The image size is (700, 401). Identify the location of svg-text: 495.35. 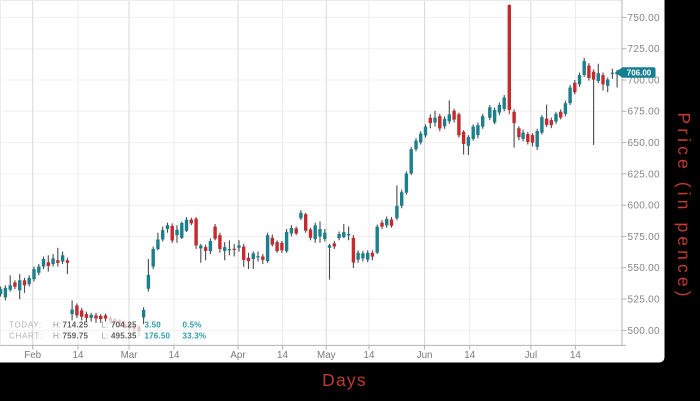
(124, 336).